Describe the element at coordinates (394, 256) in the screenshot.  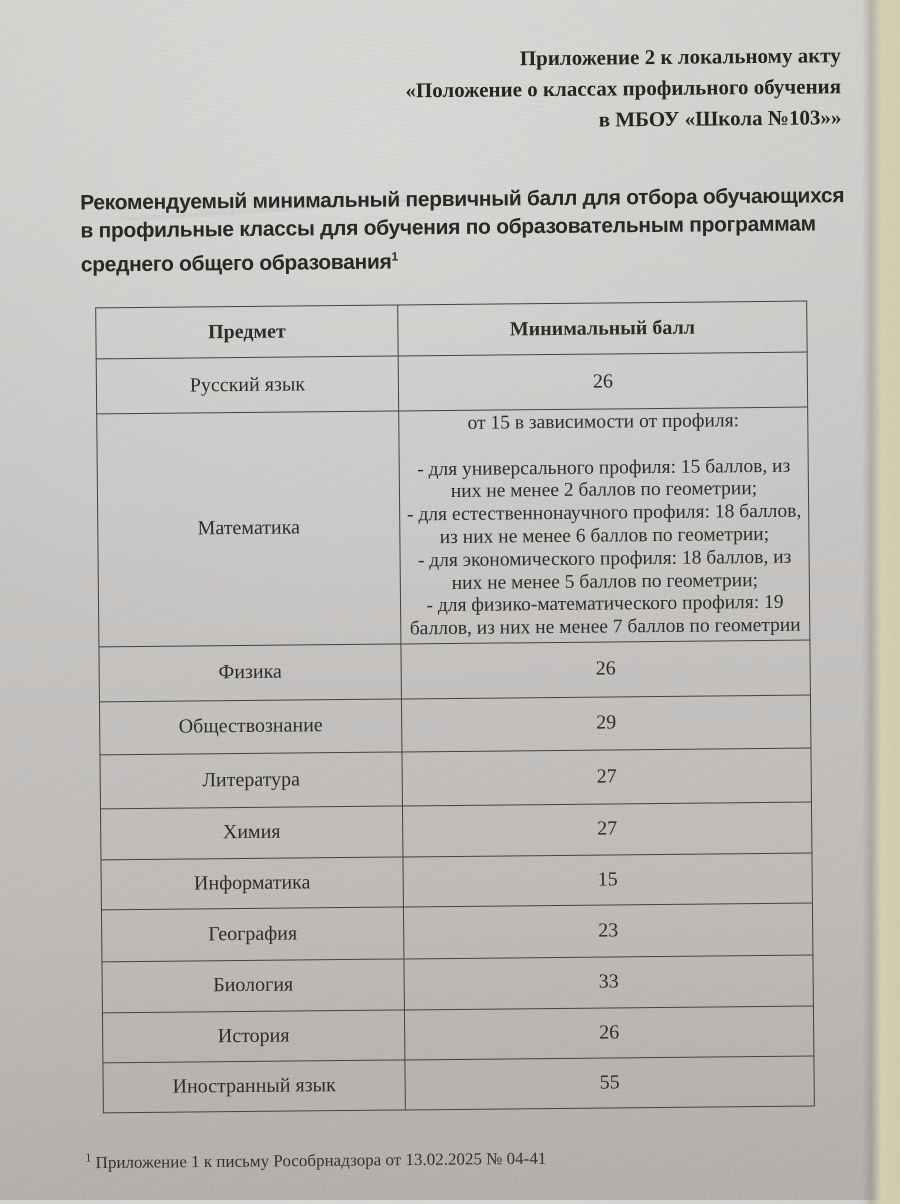
I see `intro-footnote-marker: 1` at that location.